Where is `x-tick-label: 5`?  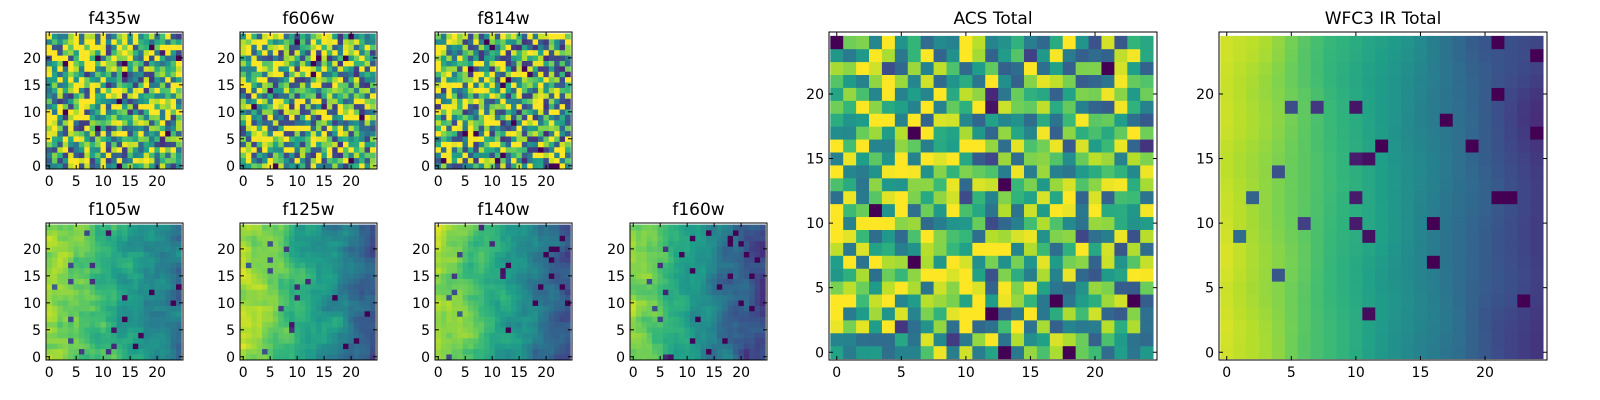 x-tick-label: 5 is located at coordinates (660, 373).